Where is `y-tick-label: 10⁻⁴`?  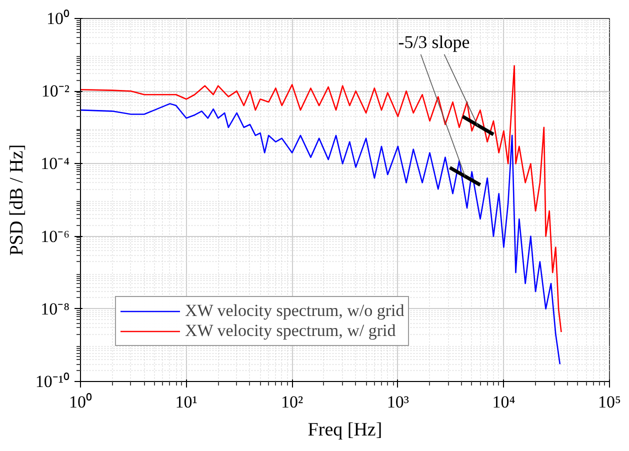 y-tick-label: 10⁻⁴ is located at coordinates (55, 164).